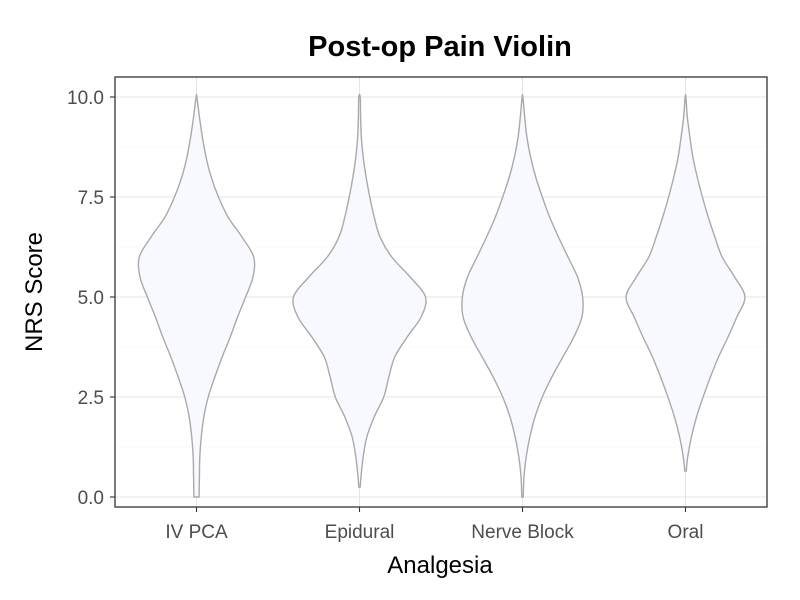  Describe the element at coordinates (685, 282) in the screenshot. I see `violin-oral` at that location.